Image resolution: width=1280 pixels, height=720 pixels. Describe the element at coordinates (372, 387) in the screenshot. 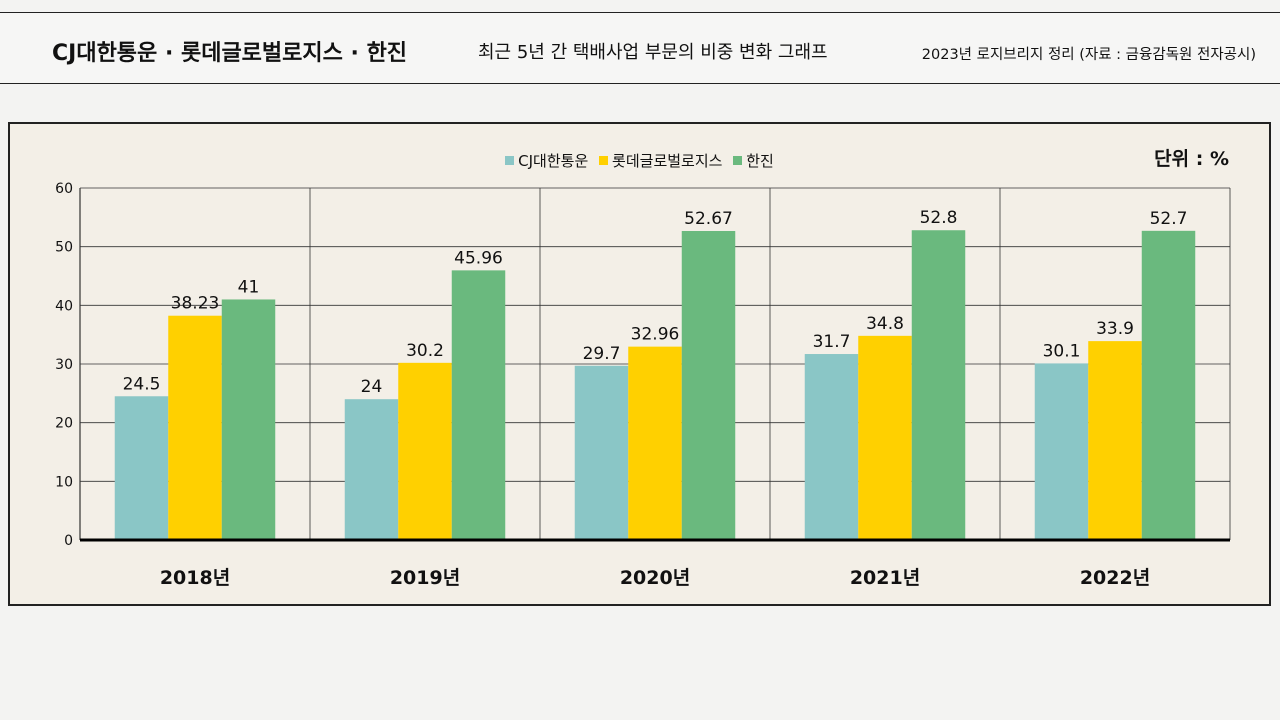

I see `data-label: 24` at that location.